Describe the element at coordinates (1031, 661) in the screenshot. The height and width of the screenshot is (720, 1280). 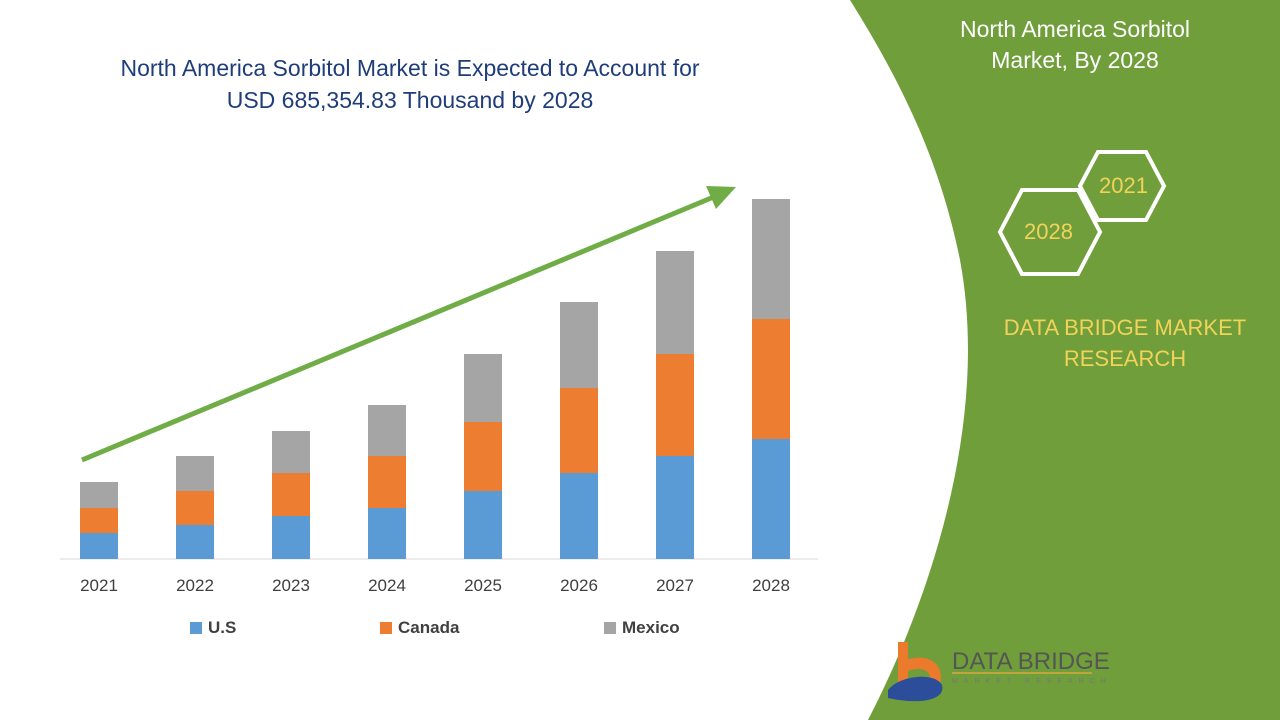
I see `logo-text: DATA BRIDGE` at that location.